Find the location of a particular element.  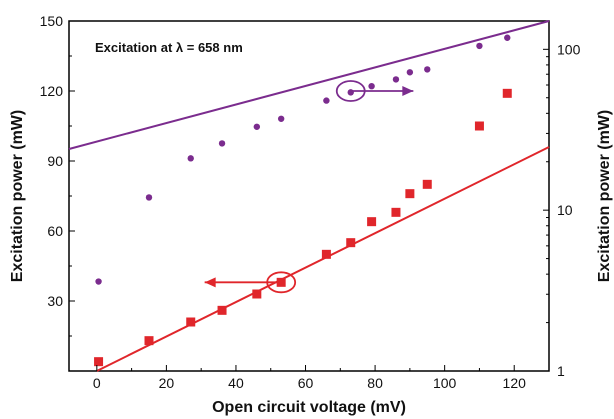

y-right-tick-label: 1 is located at coordinates (561, 371).